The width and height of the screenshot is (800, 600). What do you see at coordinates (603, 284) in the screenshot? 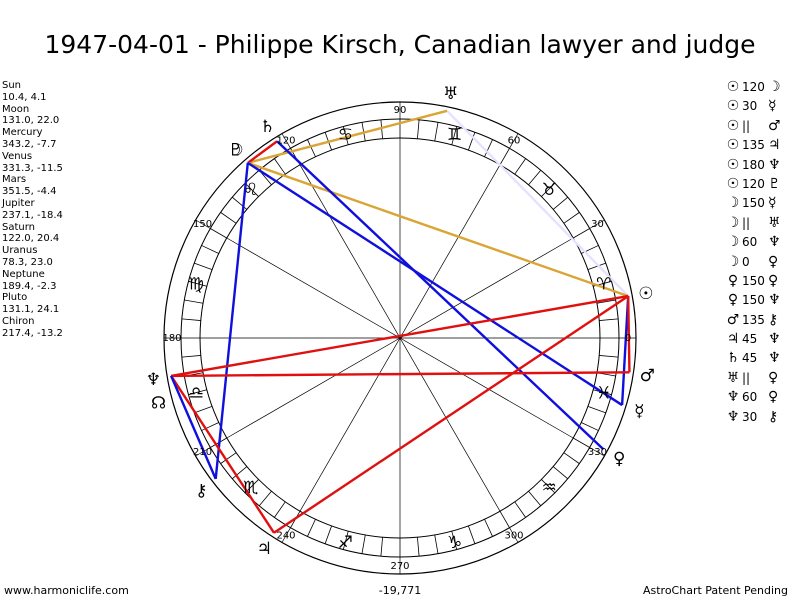
I see `zodiac-sign-aries: ♈` at bounding box center [603, 284].